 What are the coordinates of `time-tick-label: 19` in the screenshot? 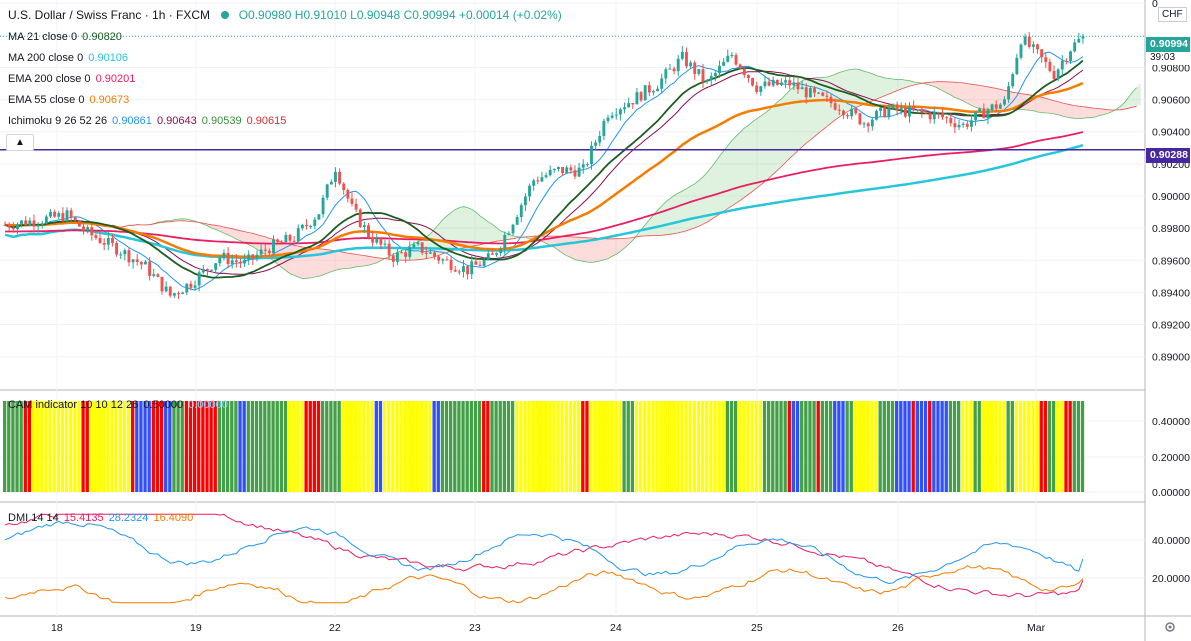 It's located at (196, 628).